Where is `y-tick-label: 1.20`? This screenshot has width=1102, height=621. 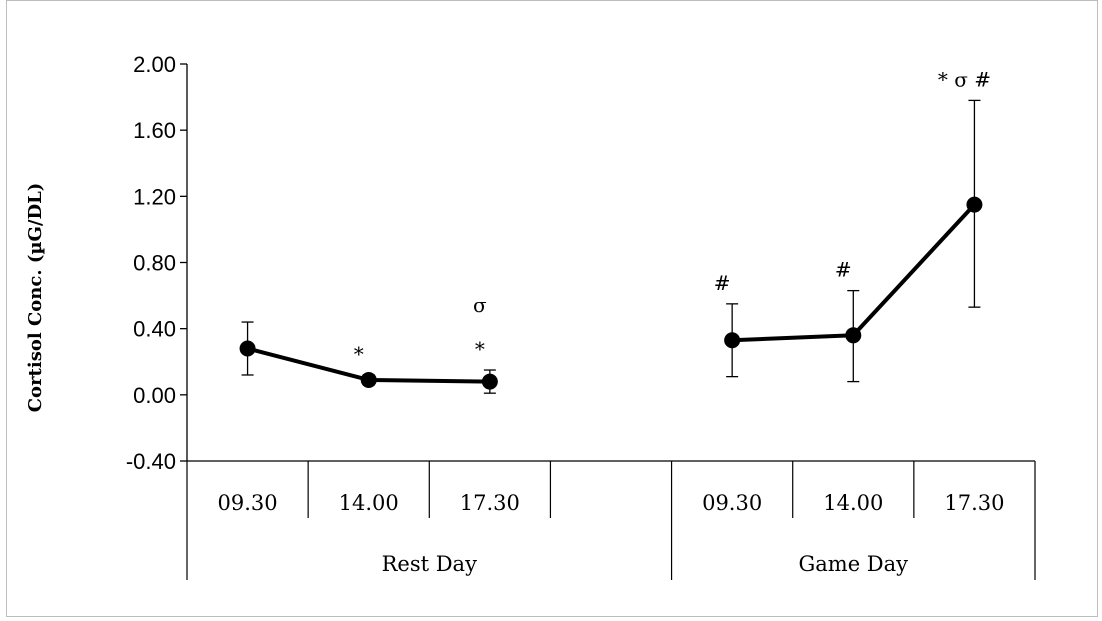 y-tick-label: 1.20 is located at coordinates (154, 196).